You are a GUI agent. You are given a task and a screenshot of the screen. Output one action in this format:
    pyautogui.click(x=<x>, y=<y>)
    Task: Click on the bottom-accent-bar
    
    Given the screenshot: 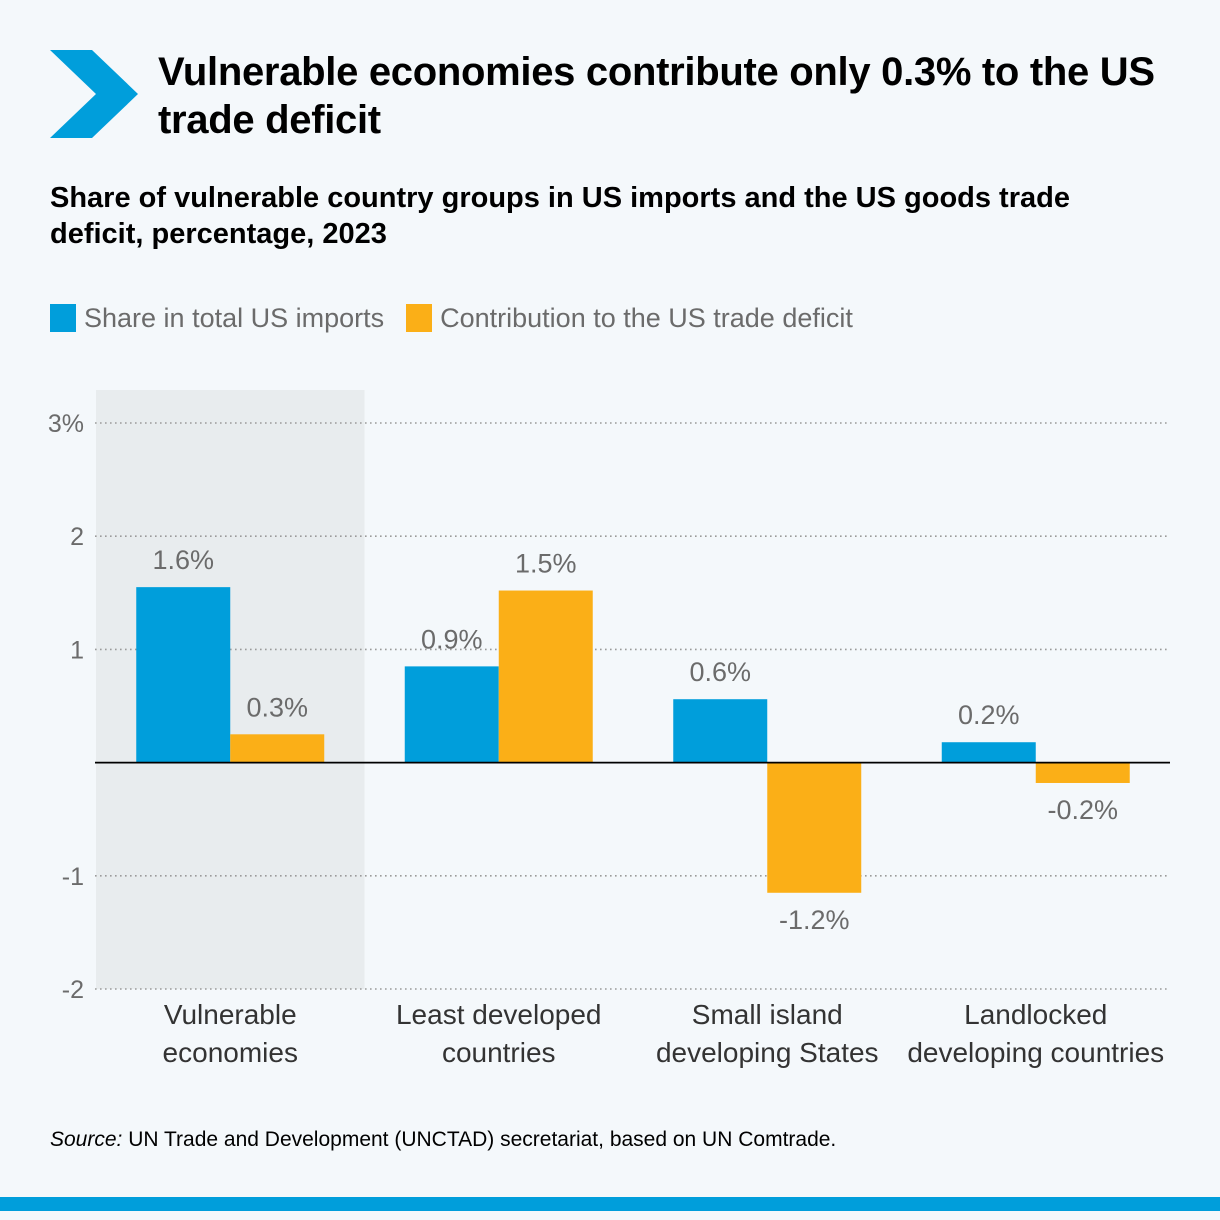 What is the action you would take?
    pyautogui.click(x=610, y=1204)
    